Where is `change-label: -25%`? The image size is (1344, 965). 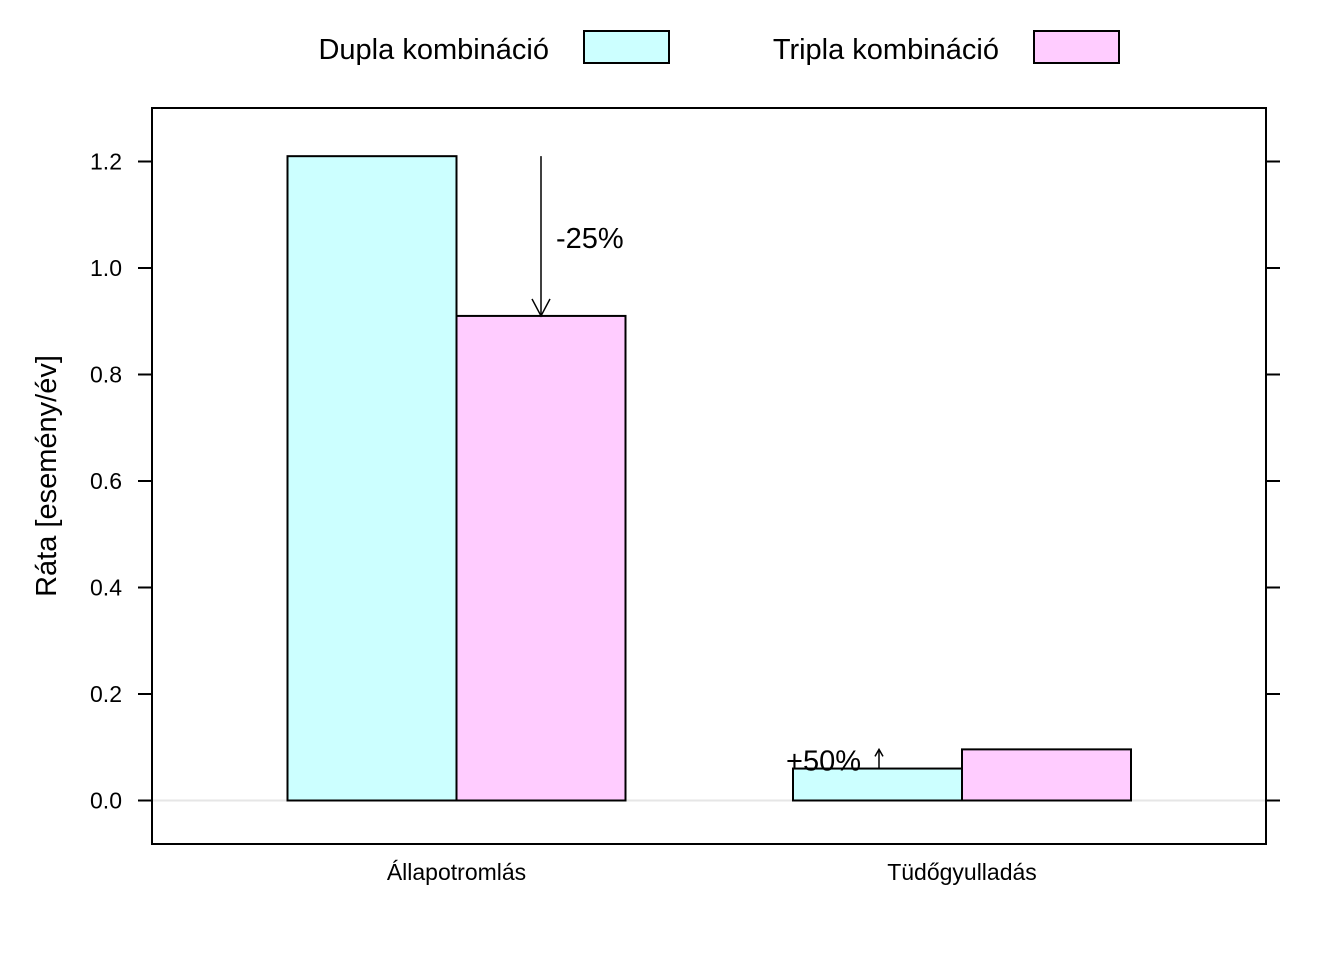
change-label: -25% is located at coordinates (590, 239).